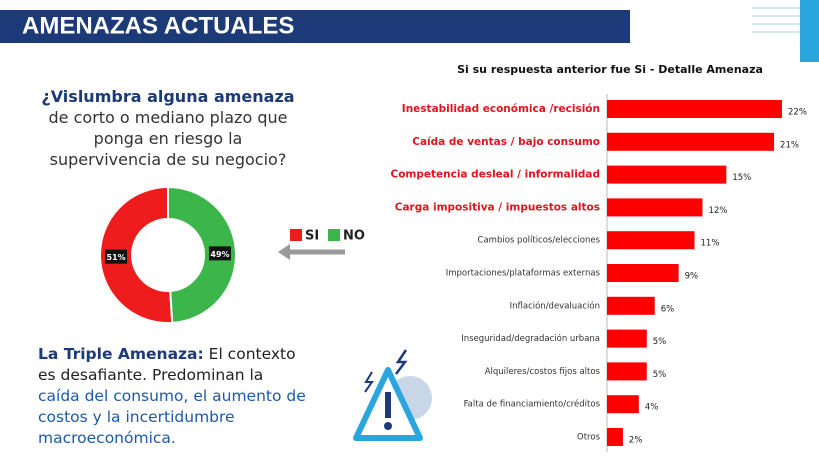  I want to click on value-label: 49%, so click(219, 254).